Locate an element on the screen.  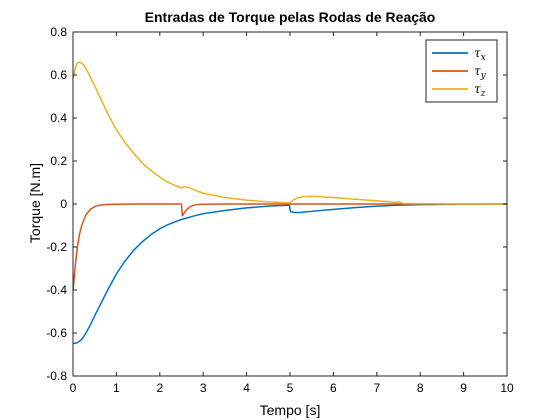
y-tick-label: -0.8 is located at coordinates (56, 376).